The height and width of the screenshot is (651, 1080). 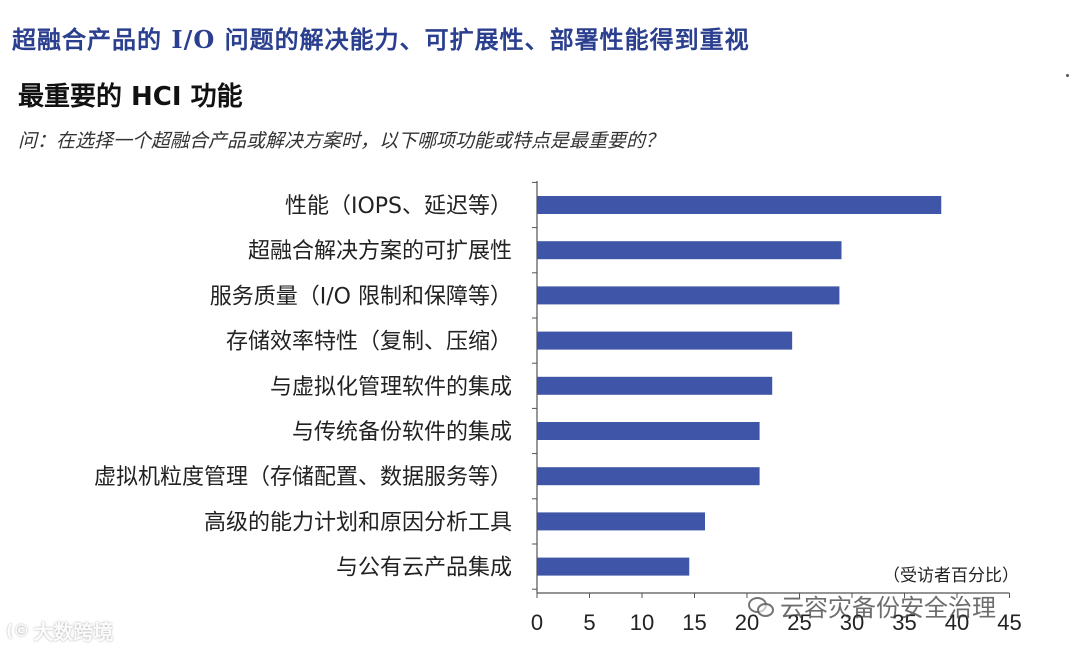 What do you see at coordinates (852, 622) in the screenshot?
I see `x-tick-label-6: 30` at bounding box center [852, 622].